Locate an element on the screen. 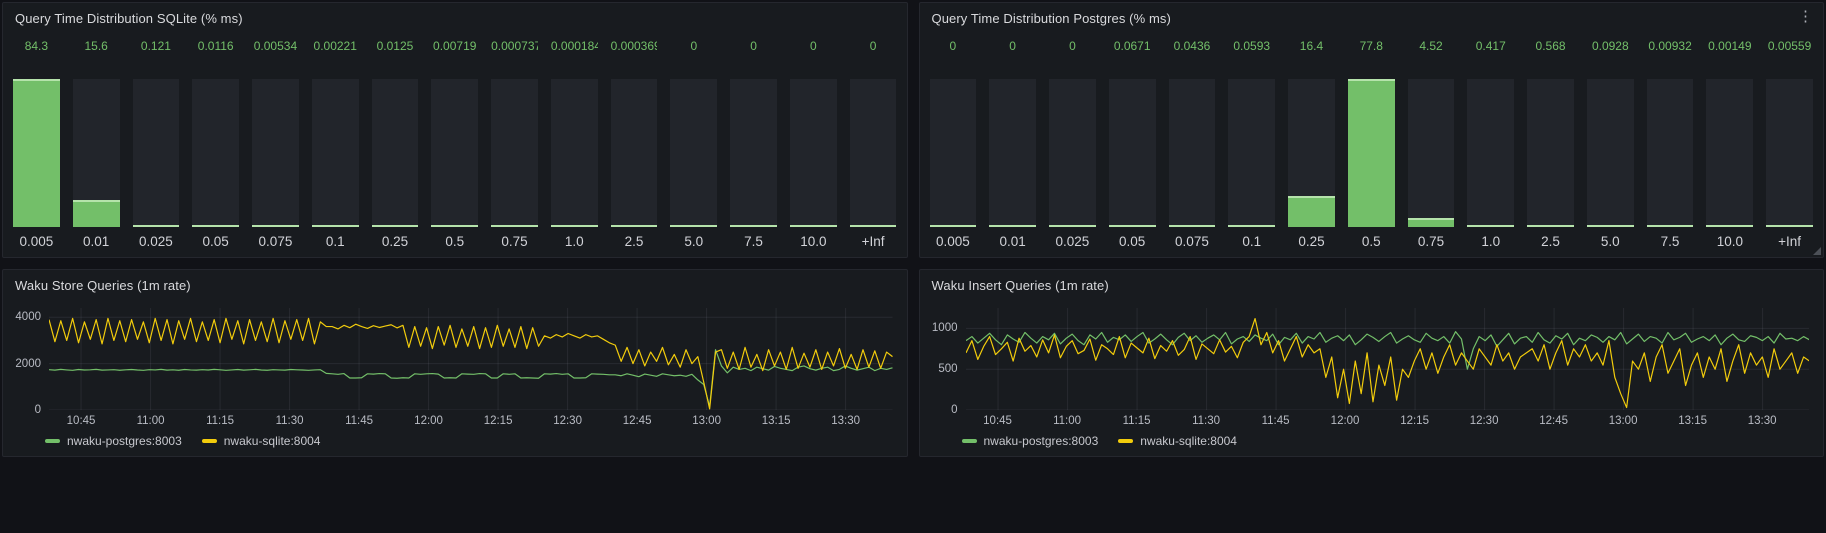  x-axis-tick-label: 11:45 is located at coordinates (1275, 421).